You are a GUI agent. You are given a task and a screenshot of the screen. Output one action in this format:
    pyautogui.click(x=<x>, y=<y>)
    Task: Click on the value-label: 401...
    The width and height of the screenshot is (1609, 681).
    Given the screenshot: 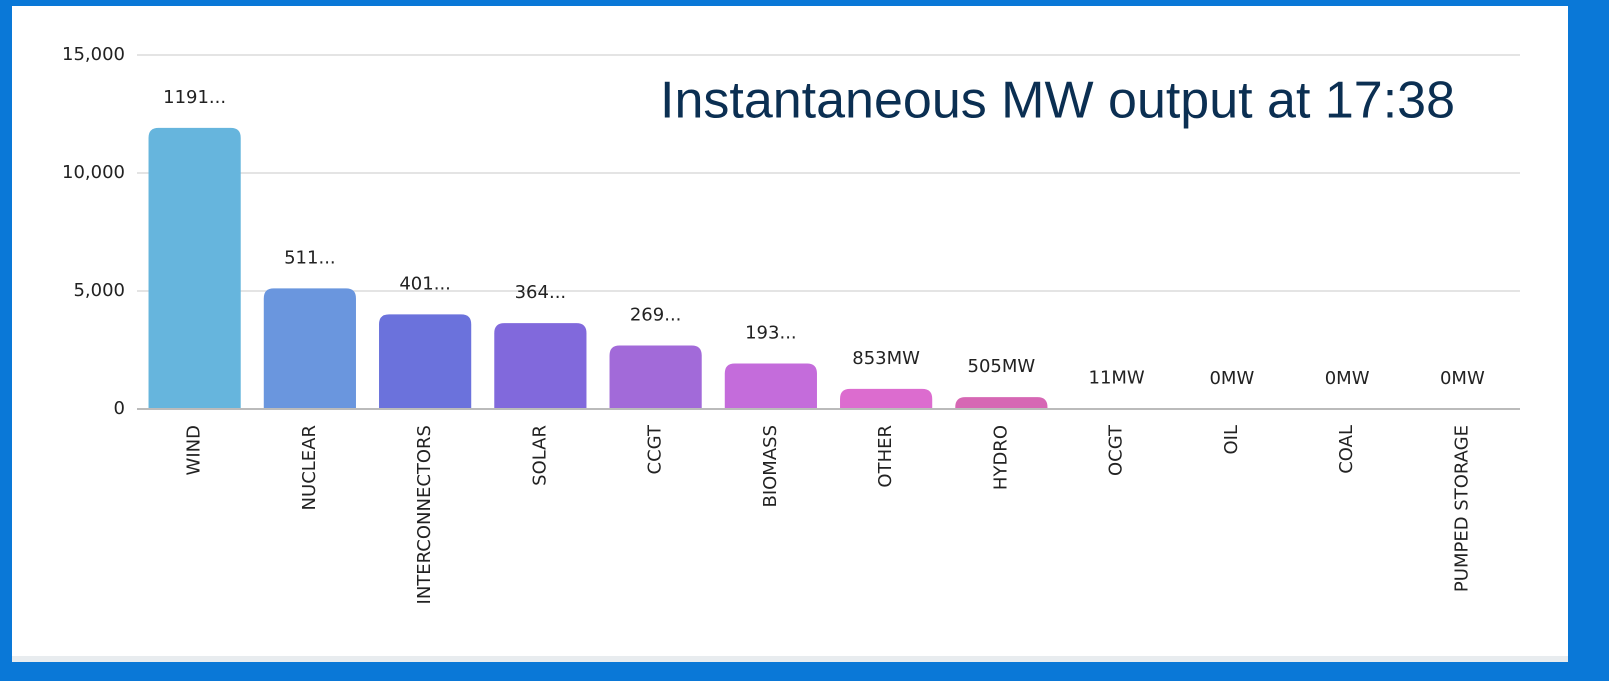 What is the action you would take?
    pyautogui.click(x=425, y=283)
    